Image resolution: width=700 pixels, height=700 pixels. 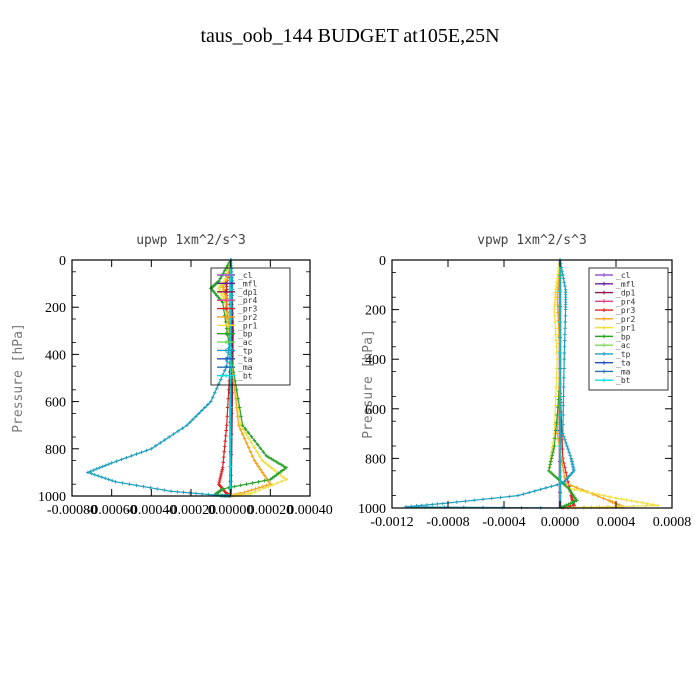 I want to click on legend-label: _pr3, so click(x=625, y=310).